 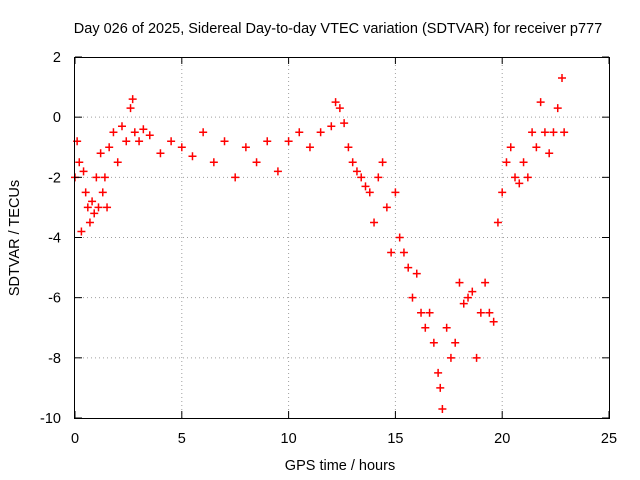 What do you see at coordinates (182, 439) in the screenshot?
I see `x-tick-label: 5` at bounding box center [182, 439].